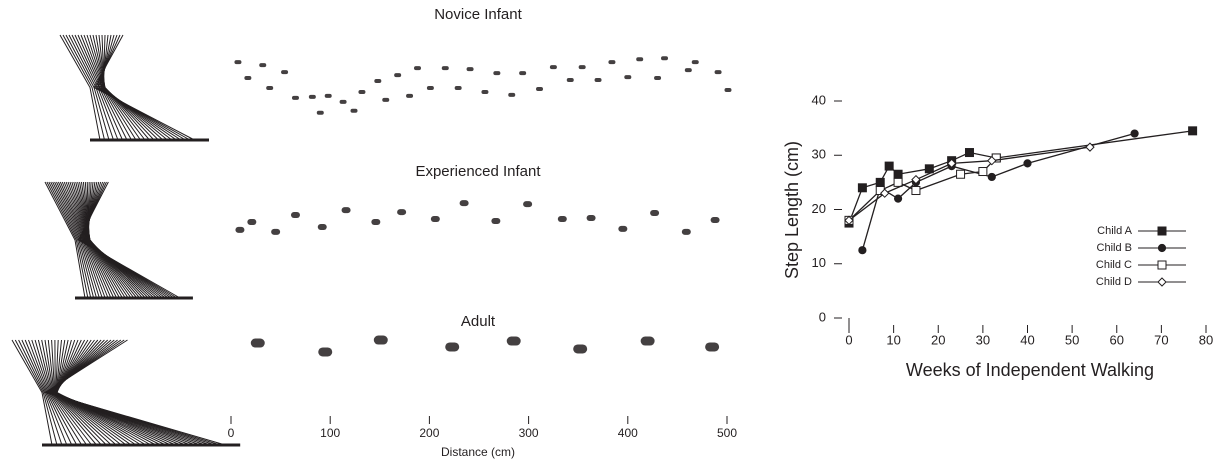  Describe the element at coordinates (1030, 370) in the screenshot. I see `x-axis-label: Weeks of Independent Walking` at that location.